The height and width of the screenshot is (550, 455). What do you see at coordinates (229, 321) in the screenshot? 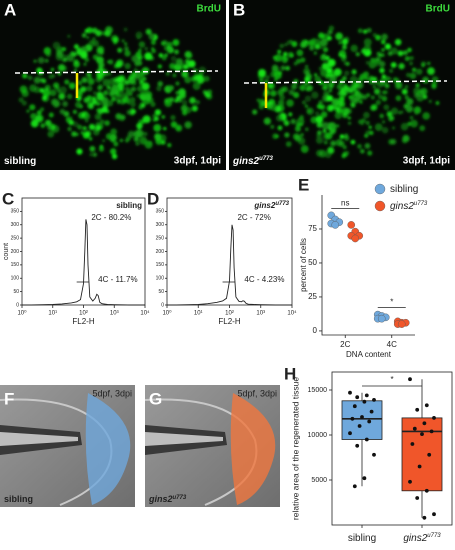
I see `x-axis-label: FL2-H` at bounding box center [229, 321].